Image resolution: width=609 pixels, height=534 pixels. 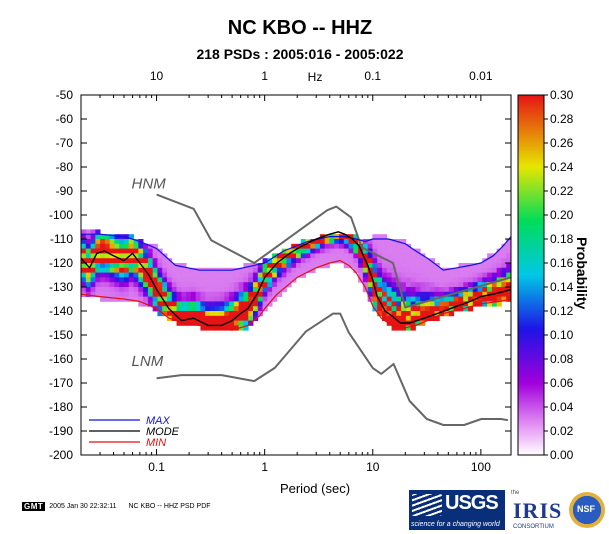 I want to click on usgs-wave-icon, so click(x=427, y=505).